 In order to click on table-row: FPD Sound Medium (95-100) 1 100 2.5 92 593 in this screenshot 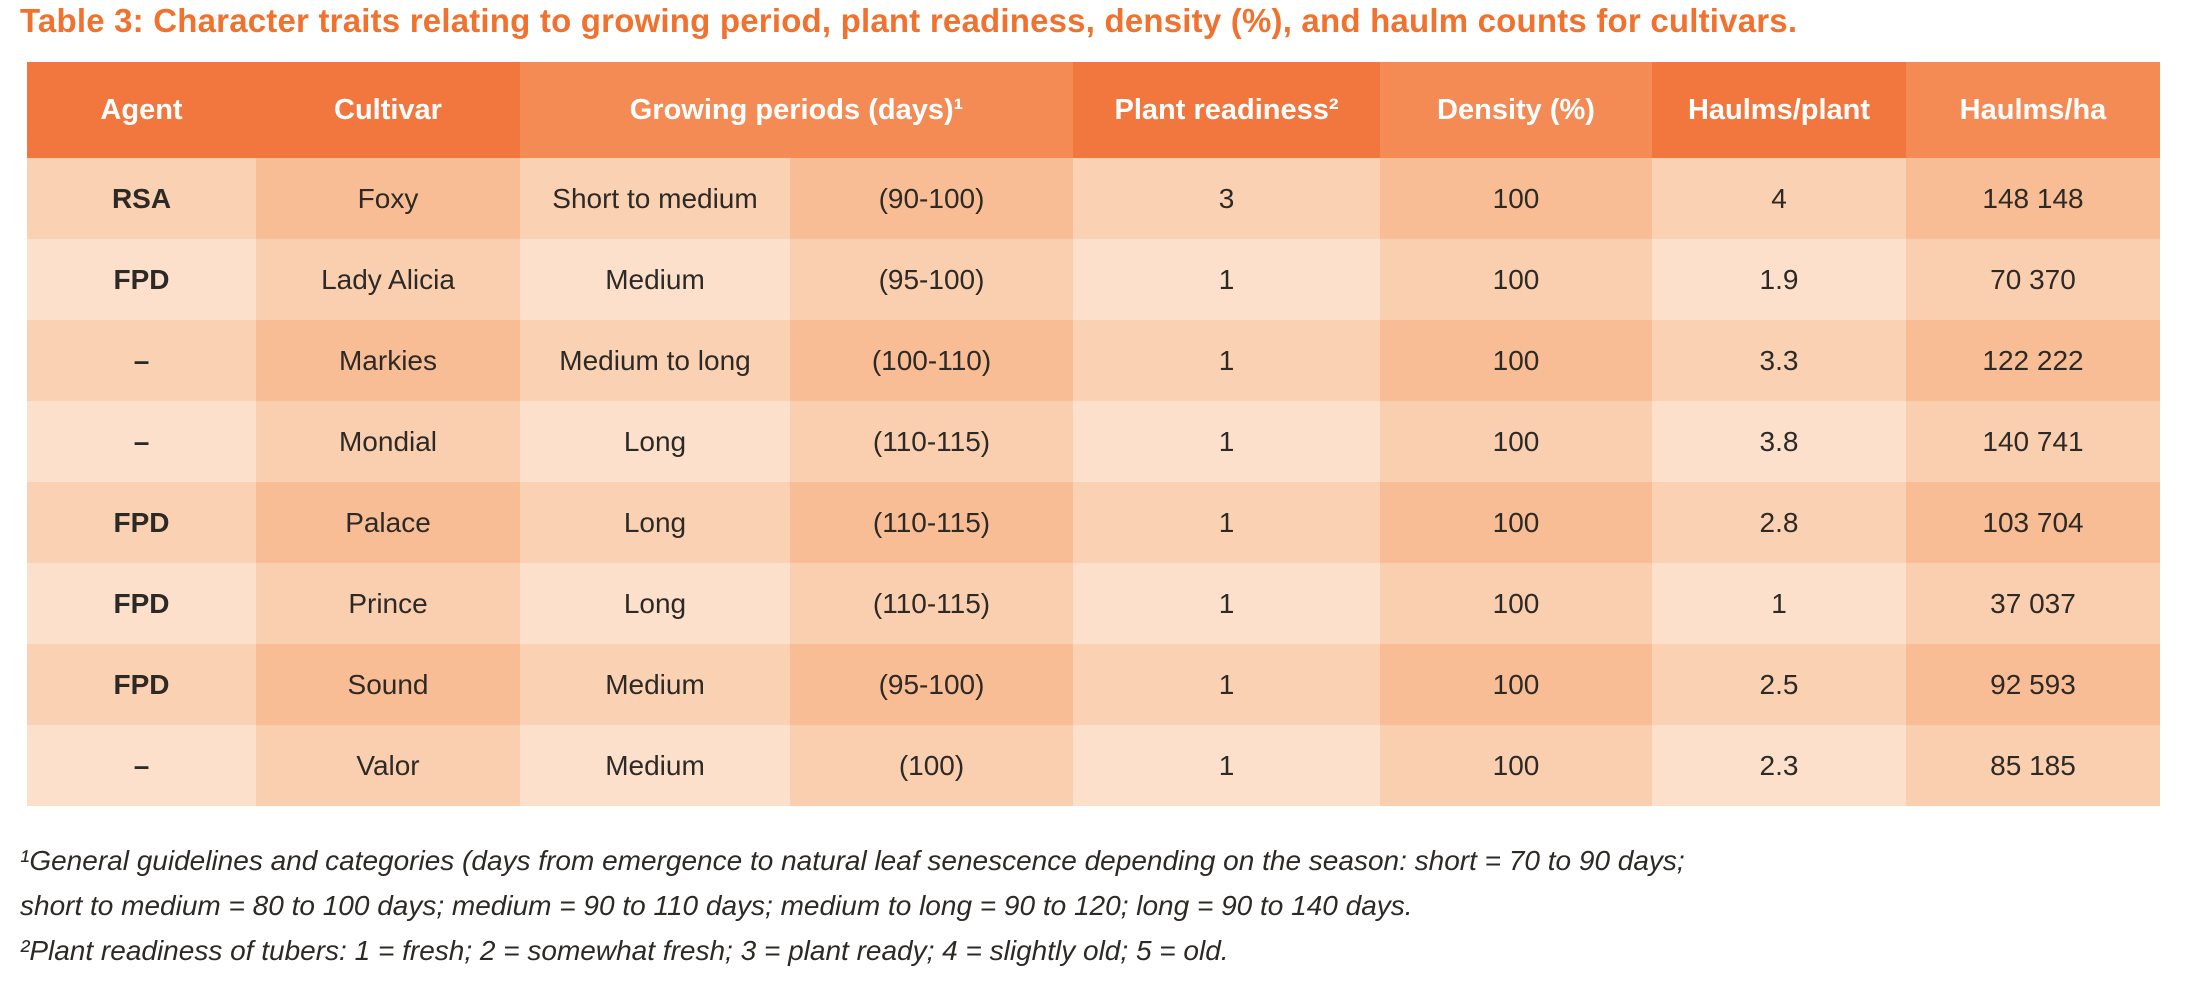, I will do `click(1093, 684)`.